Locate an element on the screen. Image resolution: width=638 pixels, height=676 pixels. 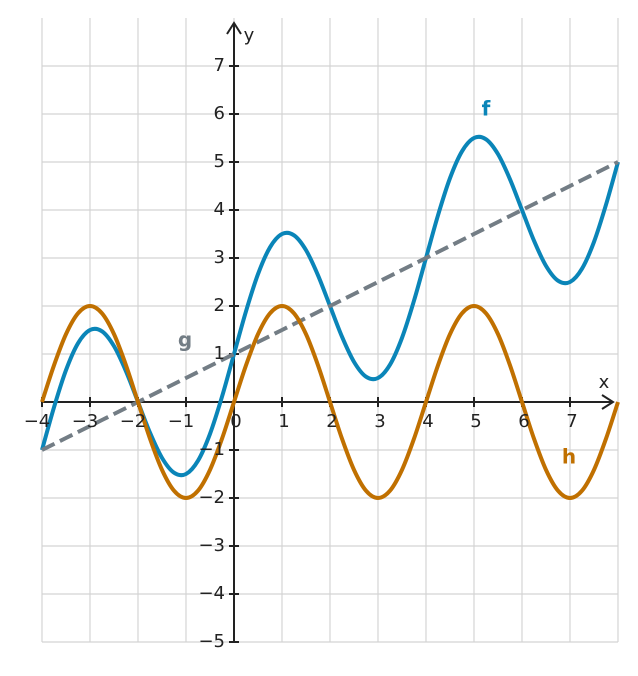
x-tick-label: 7 is located at coordinates (571, 421).